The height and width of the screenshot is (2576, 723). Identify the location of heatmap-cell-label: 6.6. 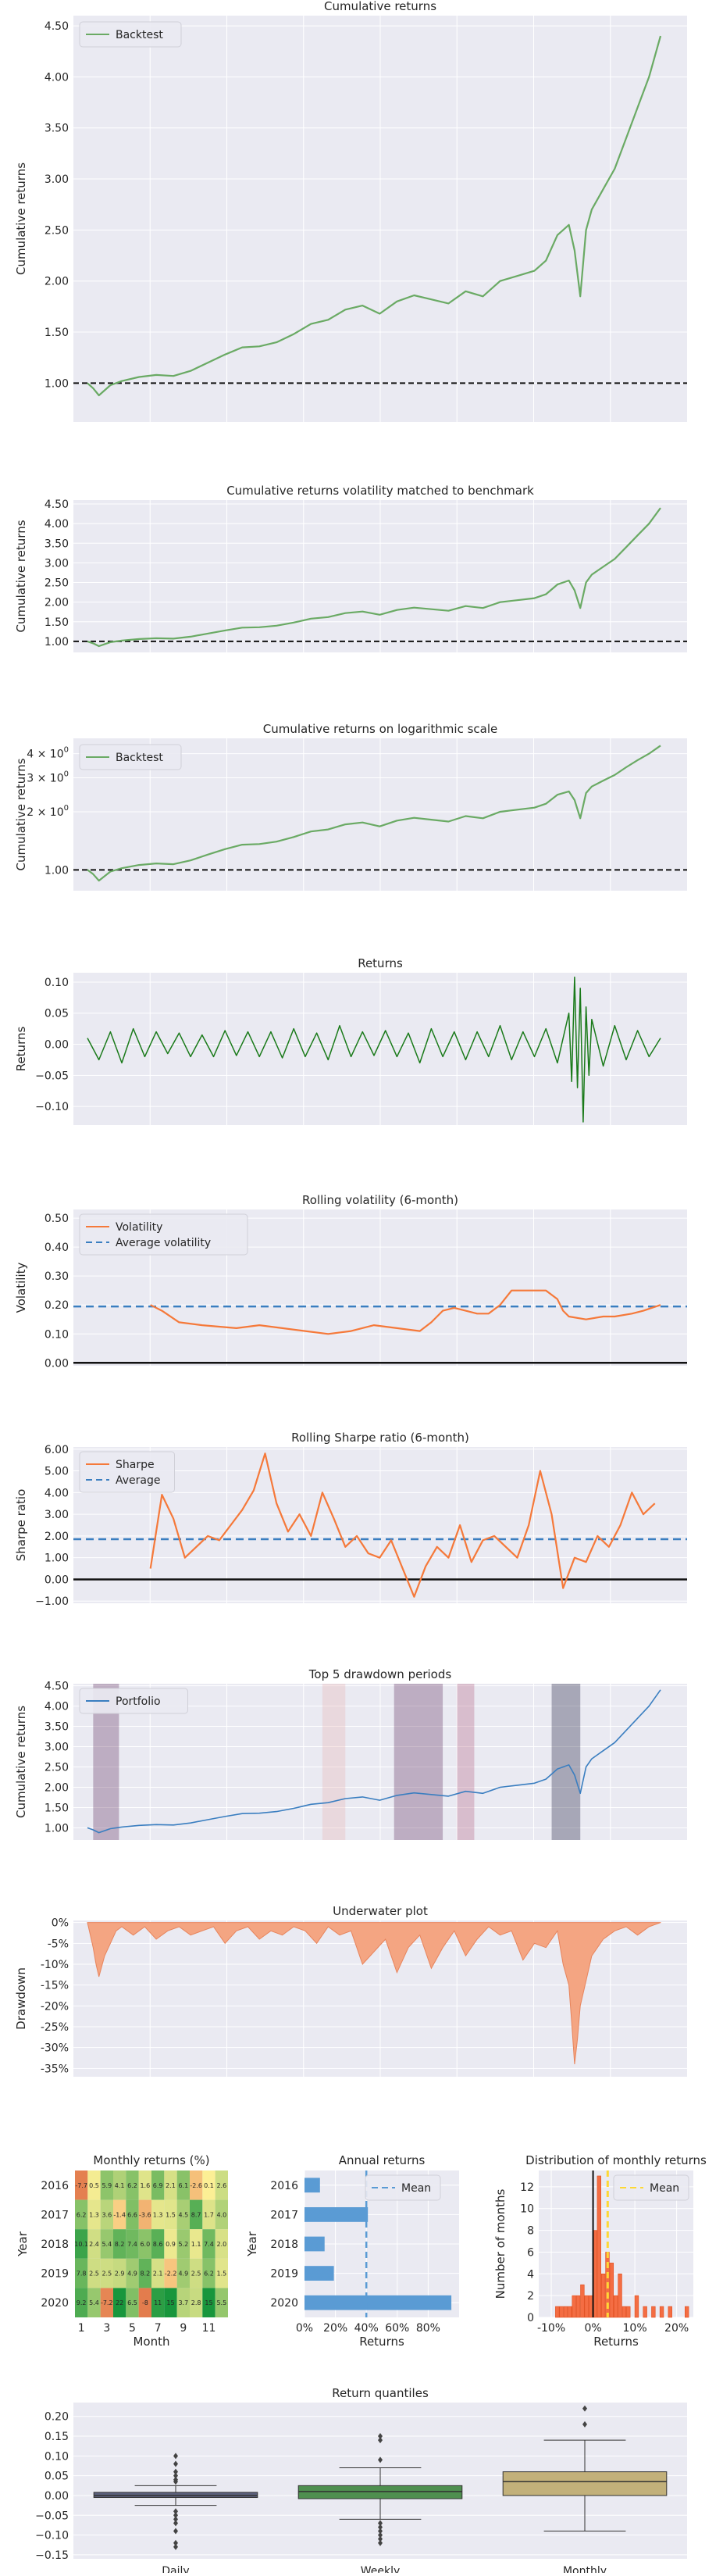
(132, 2215).